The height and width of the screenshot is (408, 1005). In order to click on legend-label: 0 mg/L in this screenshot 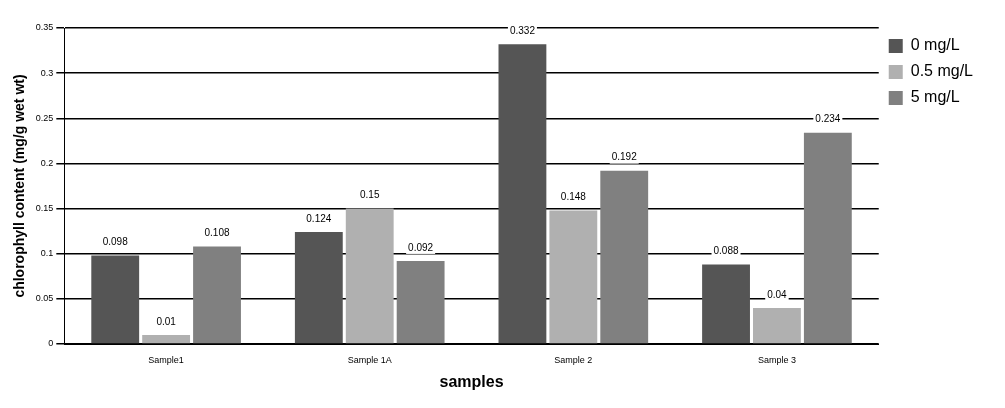, I will do `click(935, 45)`.